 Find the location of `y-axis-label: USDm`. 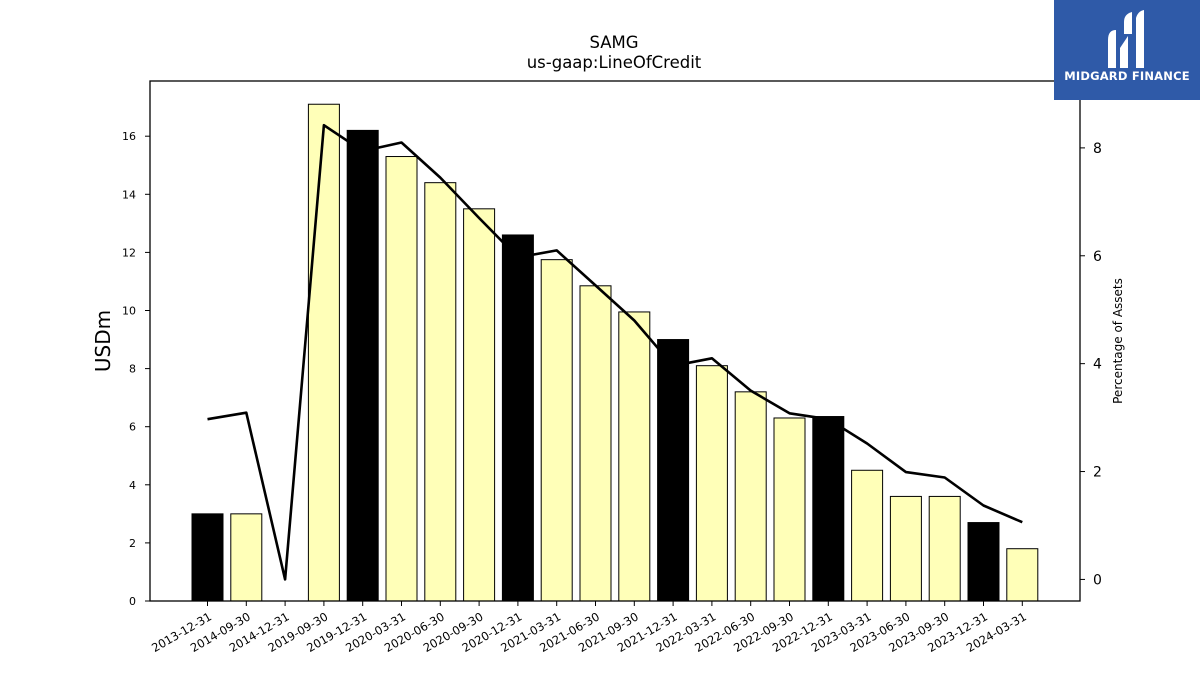

y-axis-label: USDm is located at coordinates (103, 341).